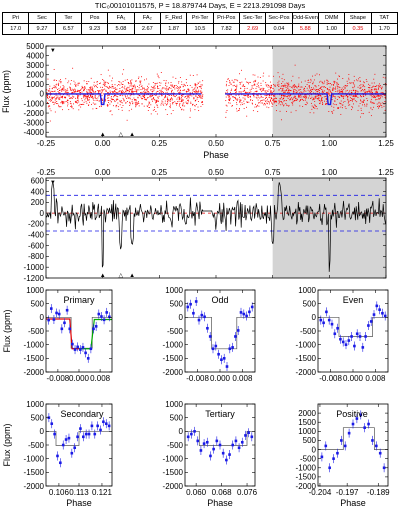 This screenshot has width=400, height=517. What do you see at coordinates (353, 503) in the screenshot?
I see `x-axis-label: Phase` at bounding box center [353, 503].